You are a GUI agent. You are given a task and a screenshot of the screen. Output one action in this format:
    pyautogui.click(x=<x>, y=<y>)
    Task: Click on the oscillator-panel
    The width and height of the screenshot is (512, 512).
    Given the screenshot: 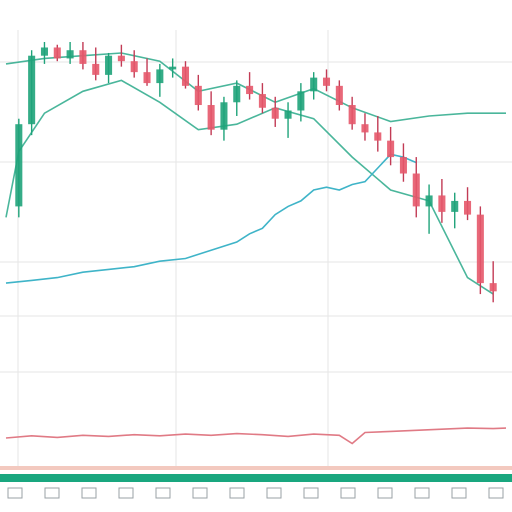 What is the action you would take?
    pyautogui.click(x=256, y=436)
    